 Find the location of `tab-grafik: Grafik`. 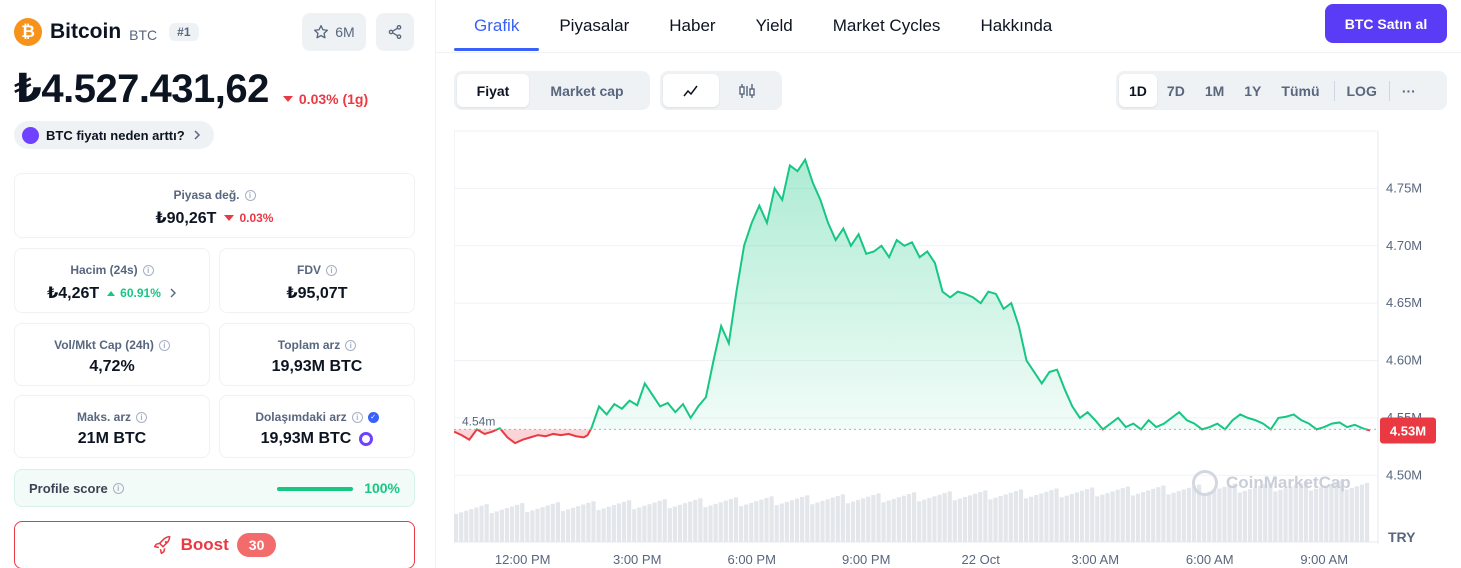

tab-grafik: Grafik is located at coordinates (497, 26).